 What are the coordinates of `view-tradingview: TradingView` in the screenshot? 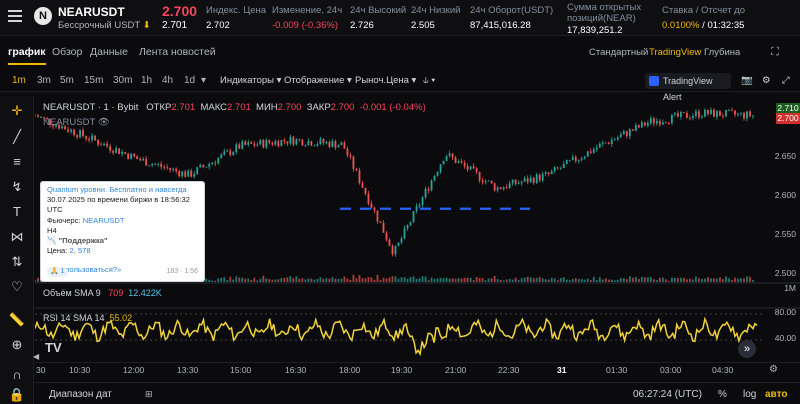 It's located at (675, 52).